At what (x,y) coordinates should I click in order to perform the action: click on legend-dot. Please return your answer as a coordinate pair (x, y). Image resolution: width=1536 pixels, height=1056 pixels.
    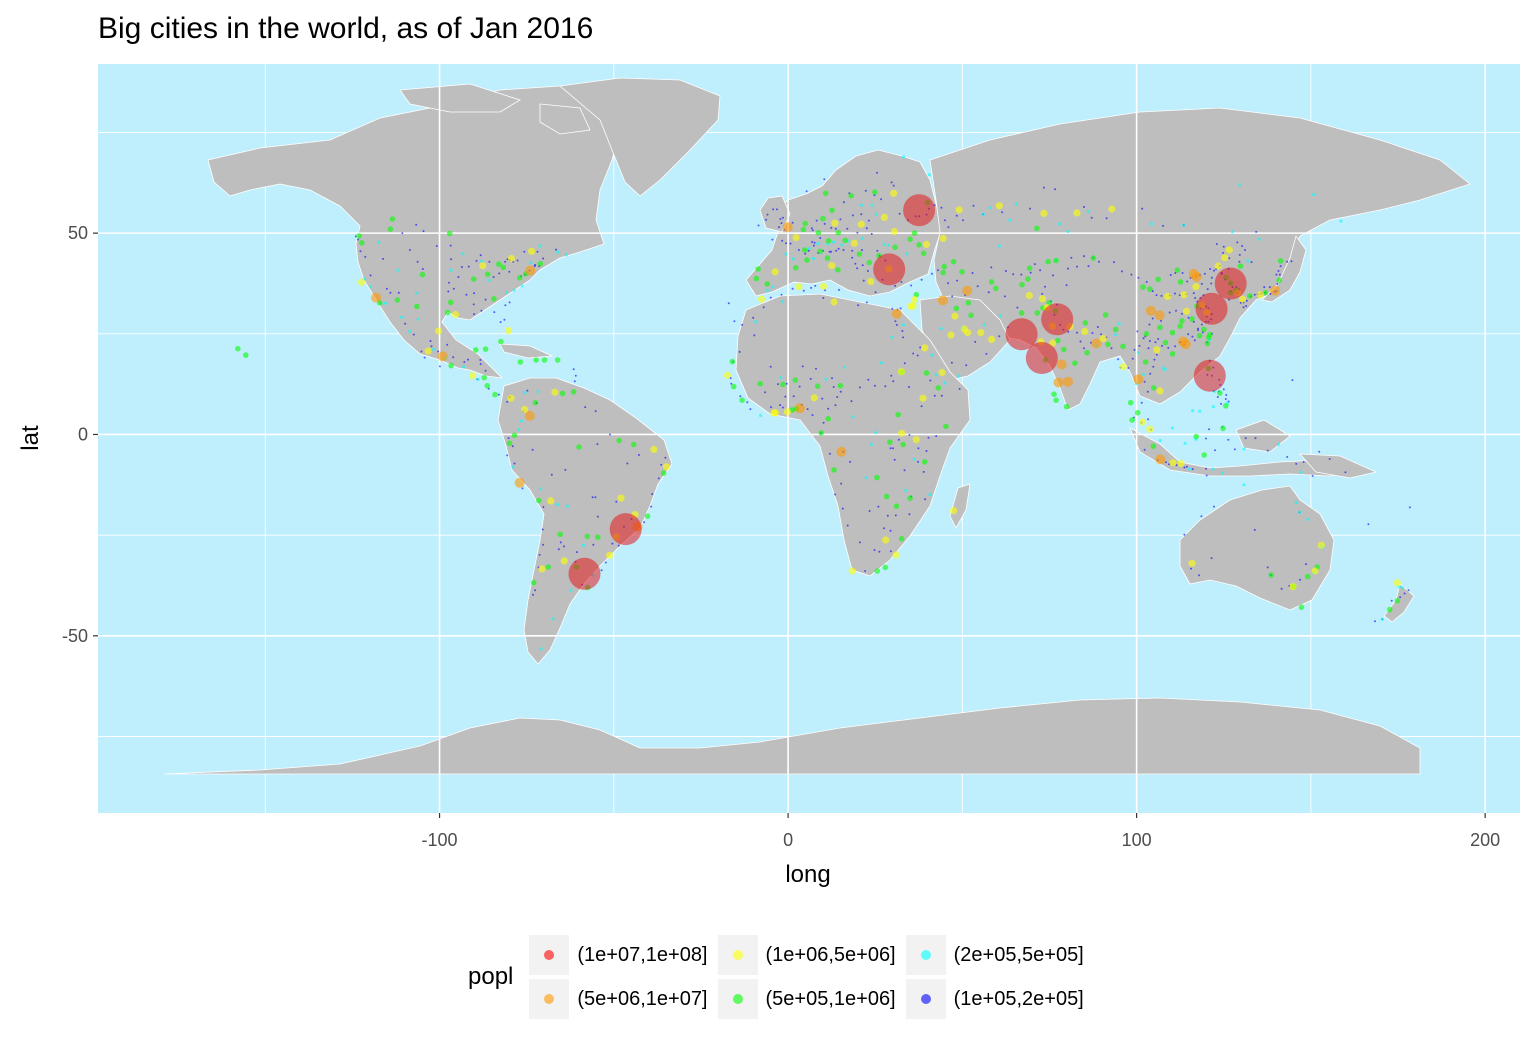
    Looking at the image, I should click on (549, 955).